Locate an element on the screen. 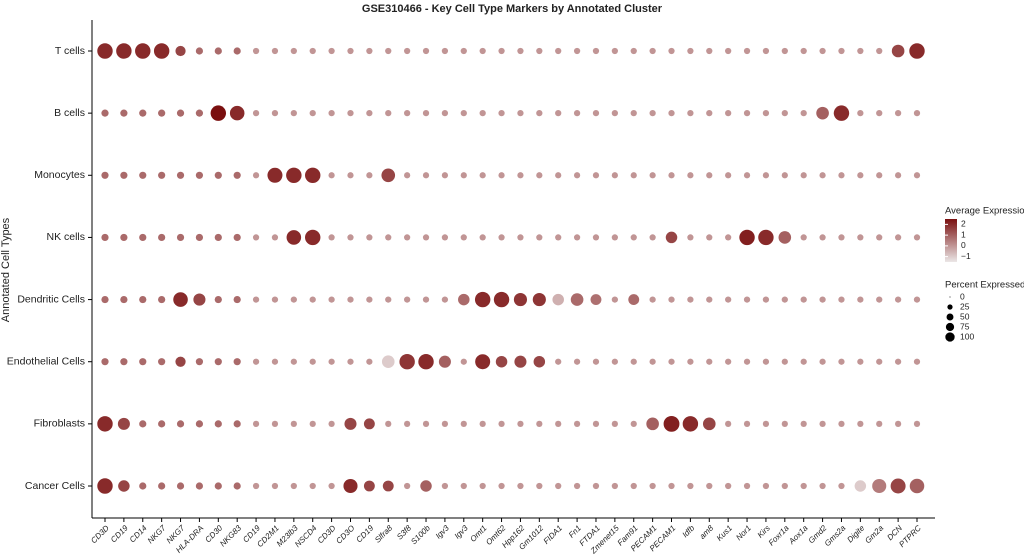 This screenshot has width=1024, height=556. x-tick-label: Slfra8 is located at coordinates (384, 534).